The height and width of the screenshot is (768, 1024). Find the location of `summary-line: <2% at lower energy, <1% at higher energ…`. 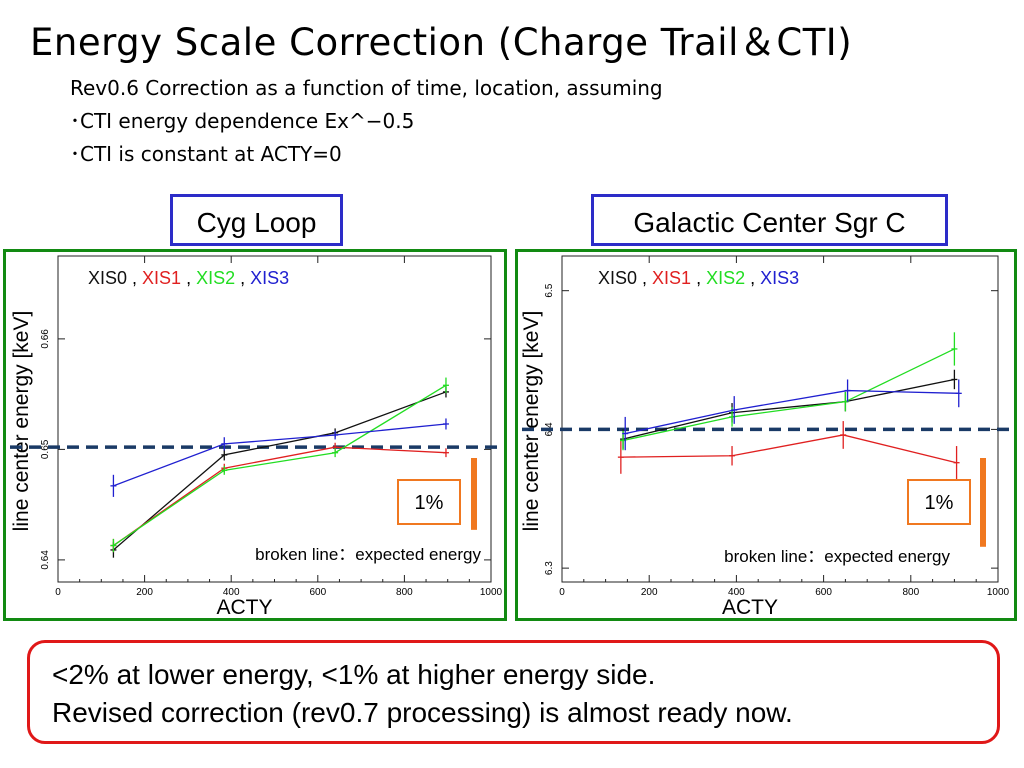

summary-line: <2% at lower energy, <1% at higher energ… is located at coordinates (354, 674).